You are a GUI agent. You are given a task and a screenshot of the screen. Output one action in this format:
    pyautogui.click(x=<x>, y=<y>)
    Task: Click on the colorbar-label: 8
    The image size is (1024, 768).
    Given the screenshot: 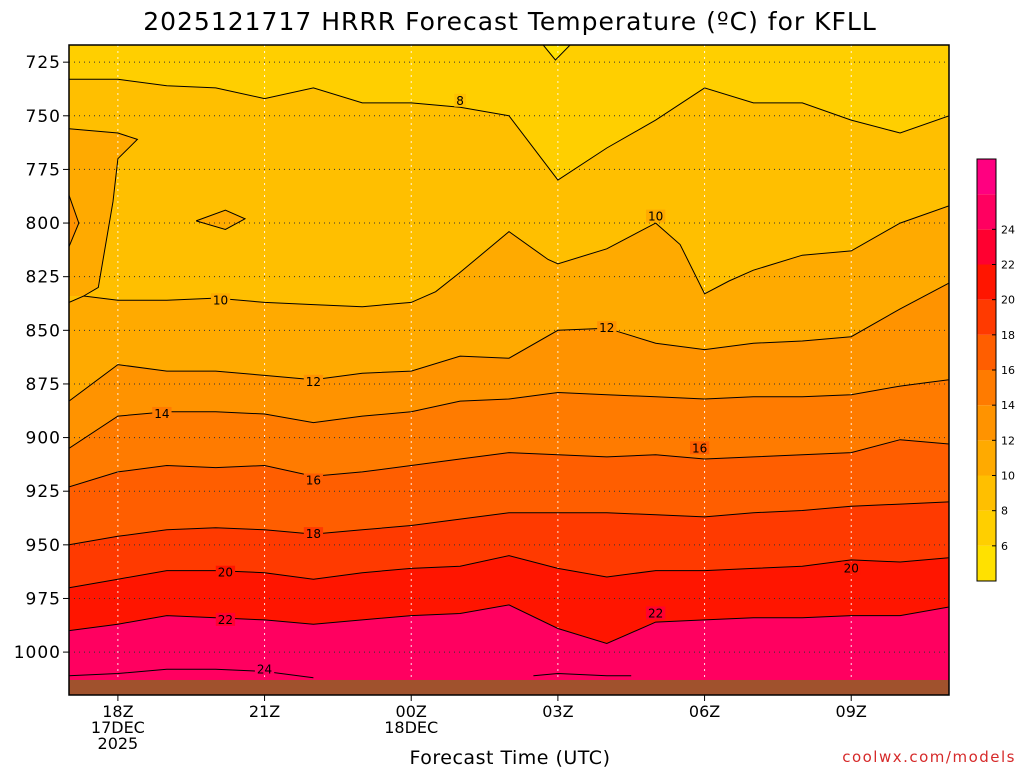 What is the action you would take?
    pyautogui.click(x=1004, y=511)
    